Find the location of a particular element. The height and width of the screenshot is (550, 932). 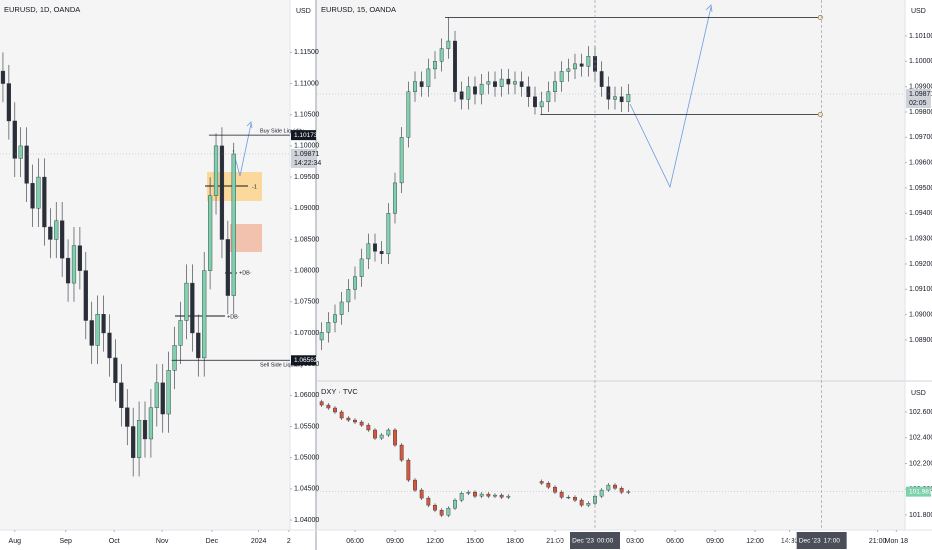

x-tick-label: 21:00 is located at coordinates (555, 541).